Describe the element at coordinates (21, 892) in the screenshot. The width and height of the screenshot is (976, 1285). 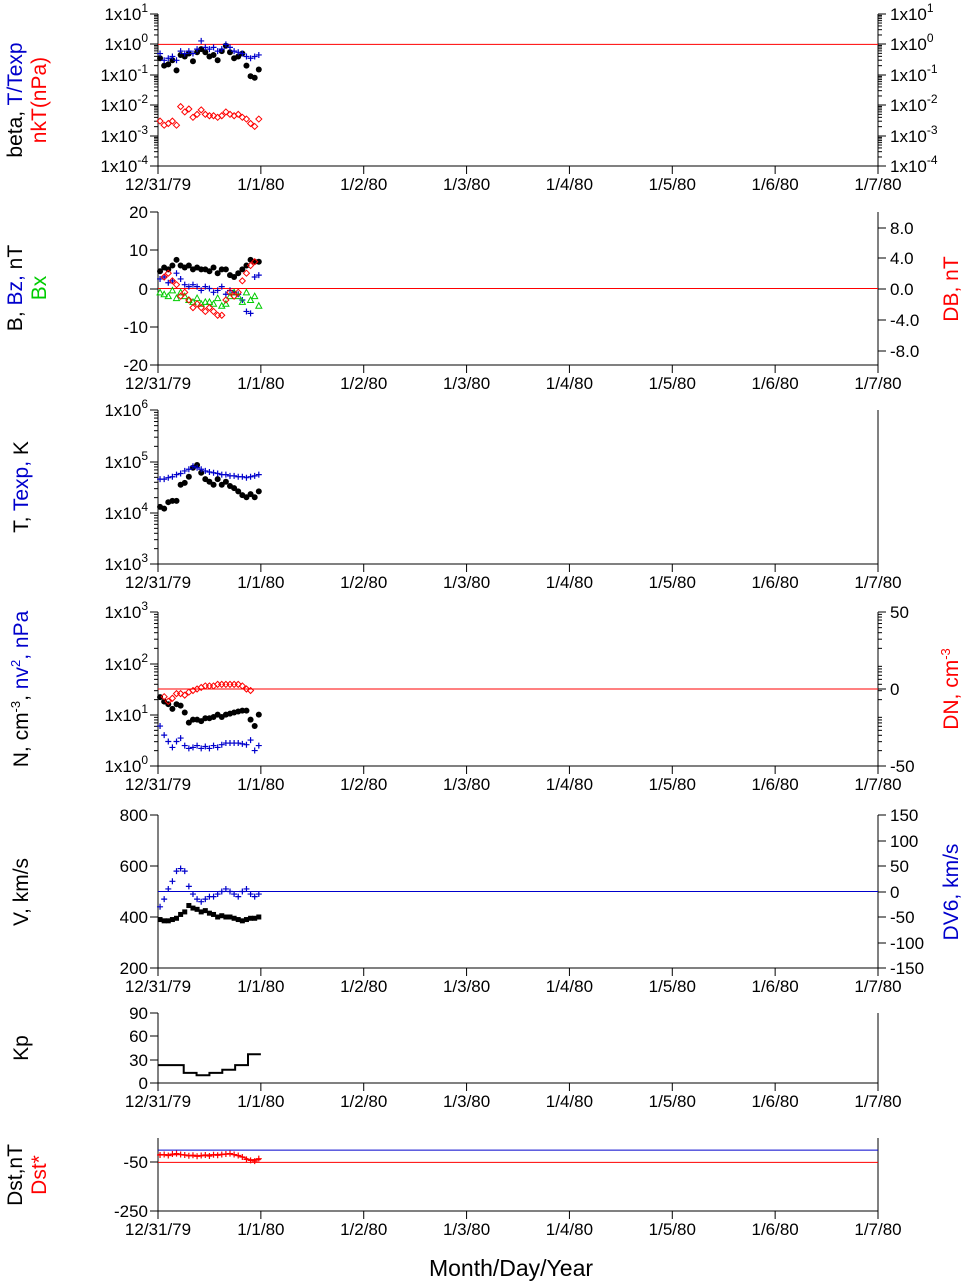
I see `y-axis-label: V, km/s` at that location.